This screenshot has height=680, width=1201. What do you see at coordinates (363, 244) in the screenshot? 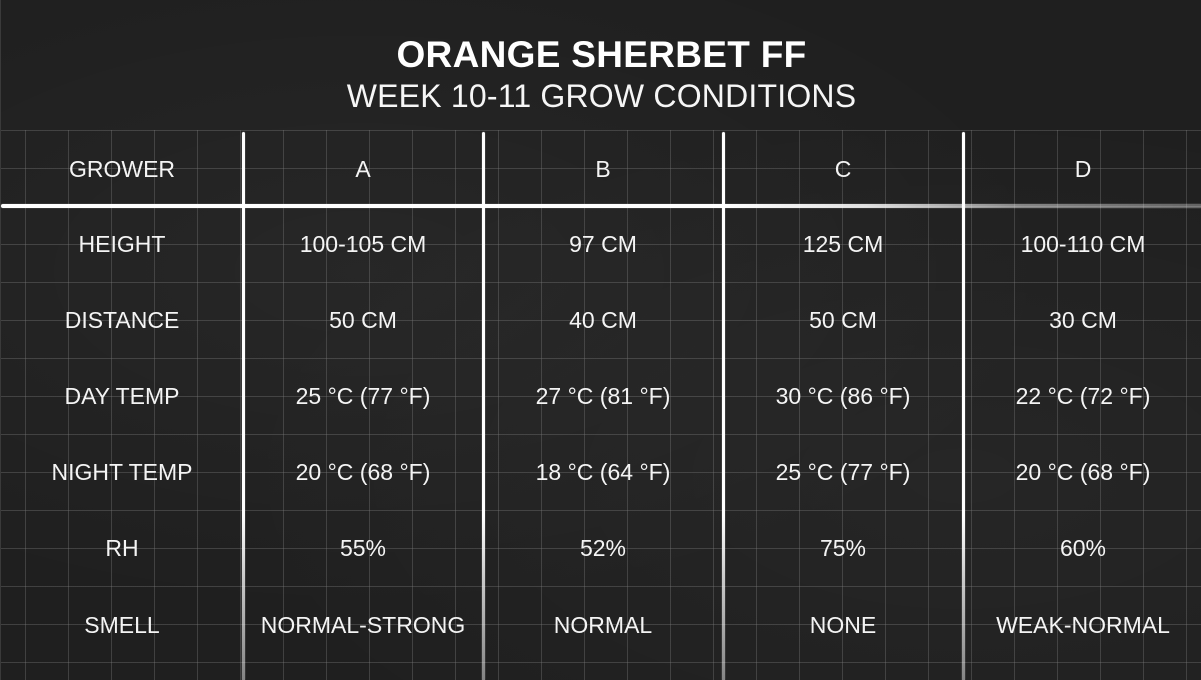
I see `table-cell: 100-105 CM` at bounding box center [363, 244].